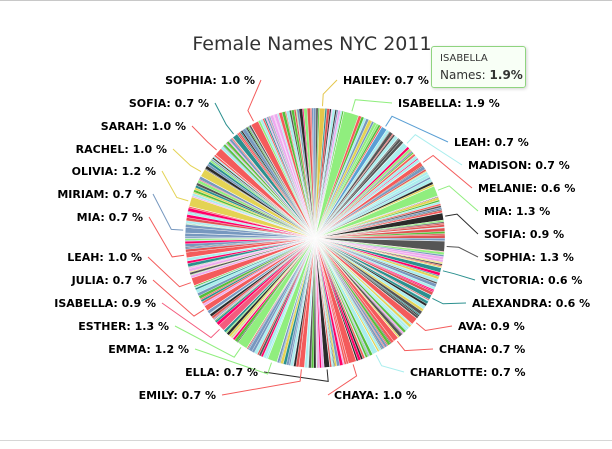 The width and height of the screenshot is (612, 449). Describe the element at coordinates (109, 280) in the screenshot. I see `data-label-julia: JULIA: 0.7 %` at that location.